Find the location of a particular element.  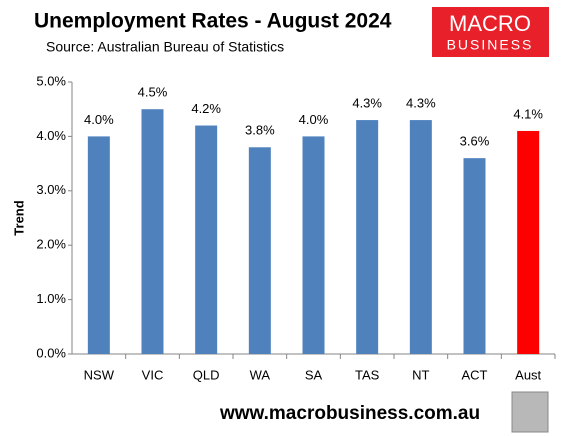

logo-text: MACRO is located at coordinates (490, 23).